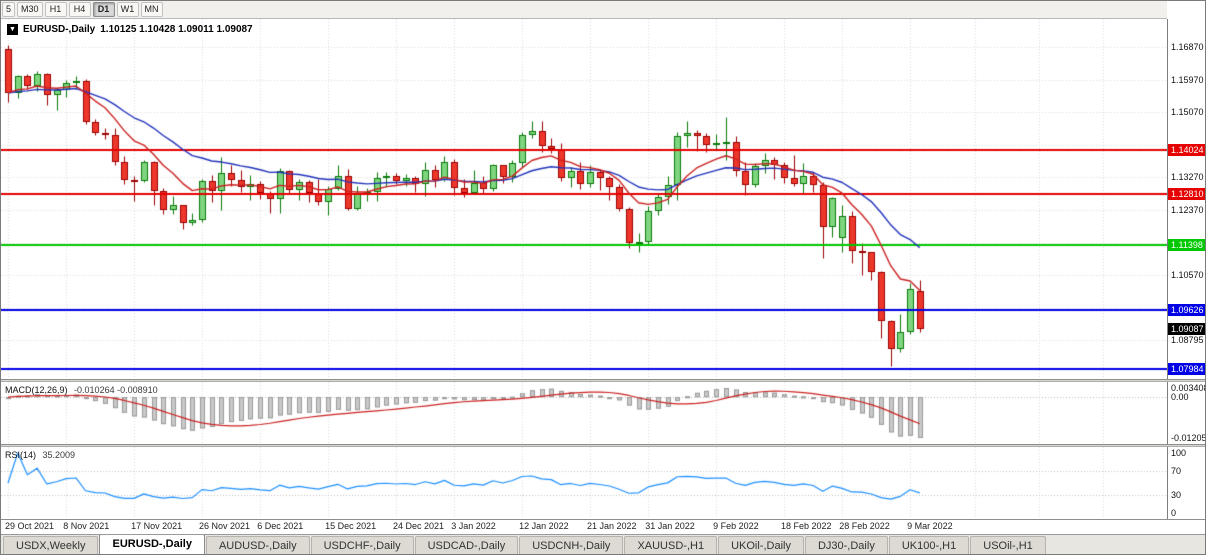 The height and width of the screenshot is (555, 1206). What do you see at coordinates (1186, 369) in the screenshot?
I see `price-level-badge: 1.07984` at bounding box center [1186, 369].